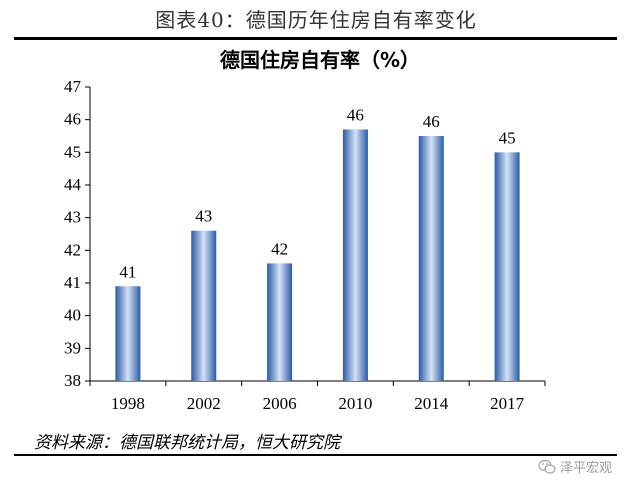 The width and height of the screenshot is (632, 497). I want to click on x-tick-label-2006: 2006, so click(280, 403).